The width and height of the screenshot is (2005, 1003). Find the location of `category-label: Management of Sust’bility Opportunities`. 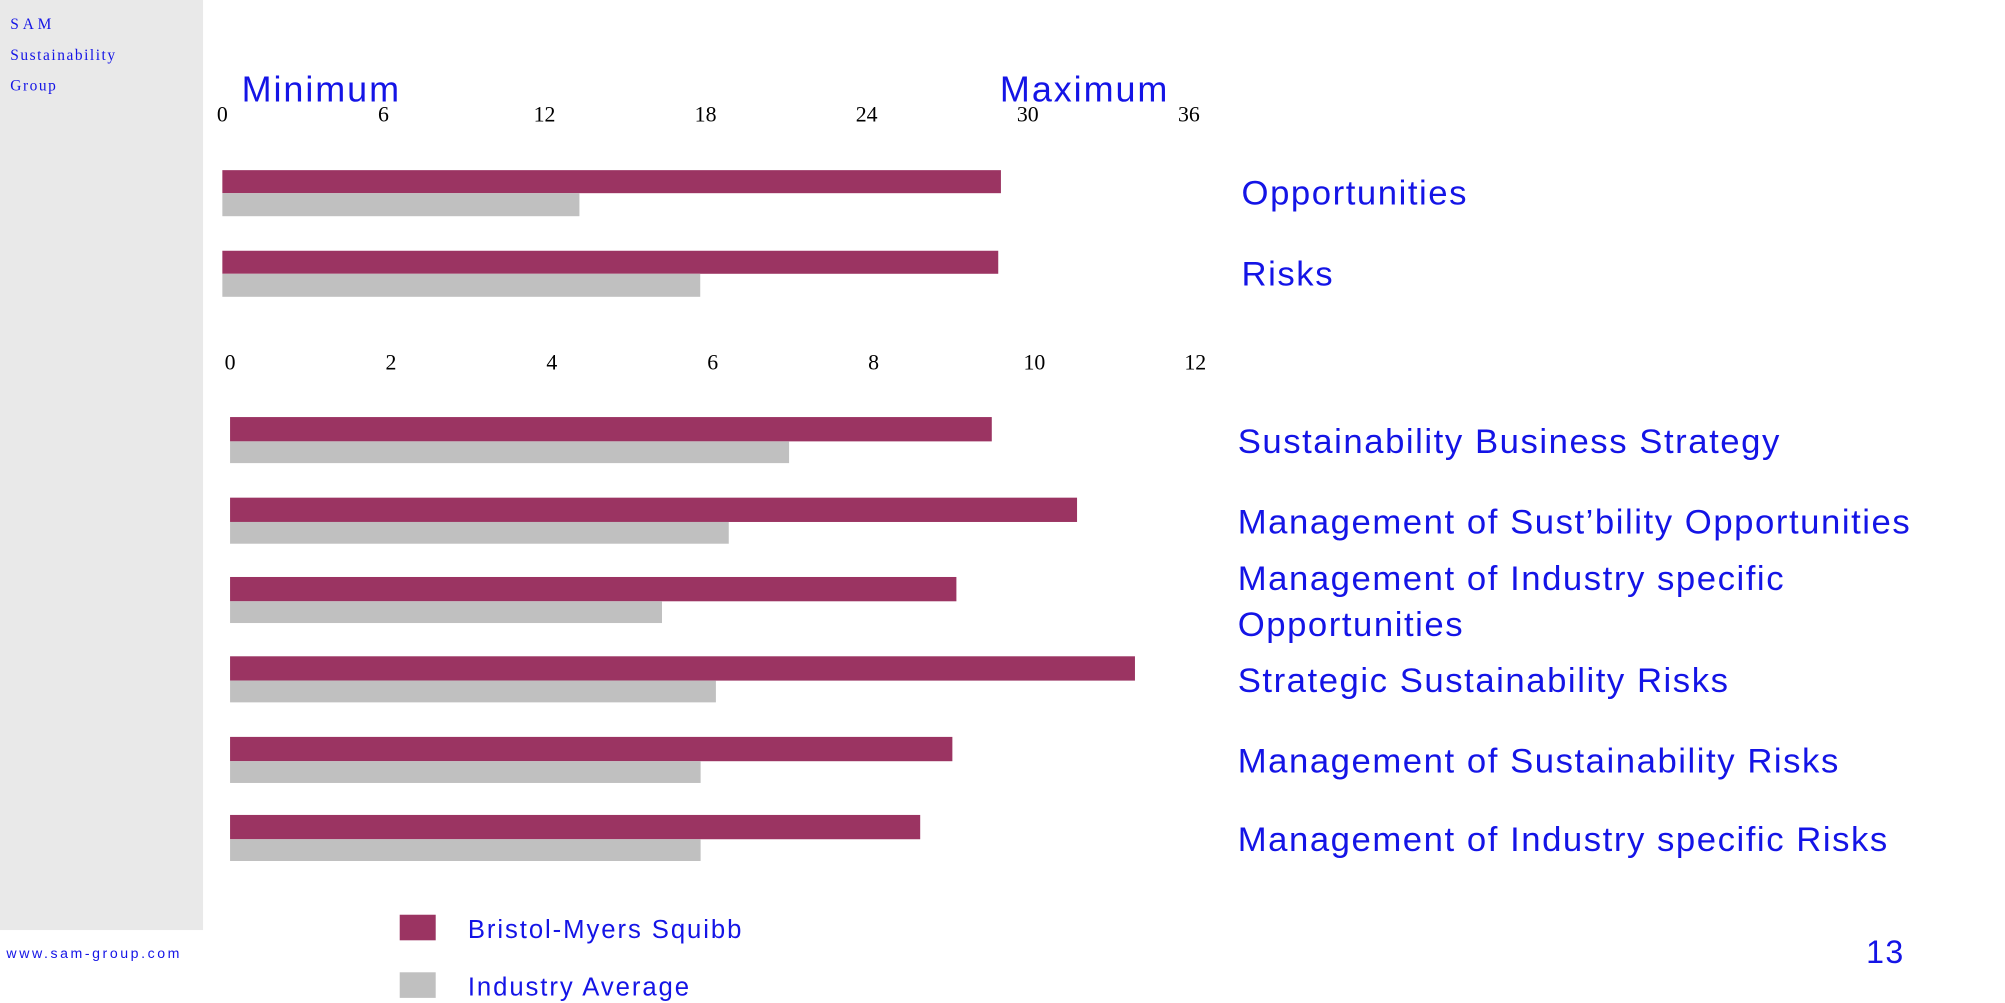

category-label: Management of Sust’bility Opportunities is located at coordinates (1574, 522).